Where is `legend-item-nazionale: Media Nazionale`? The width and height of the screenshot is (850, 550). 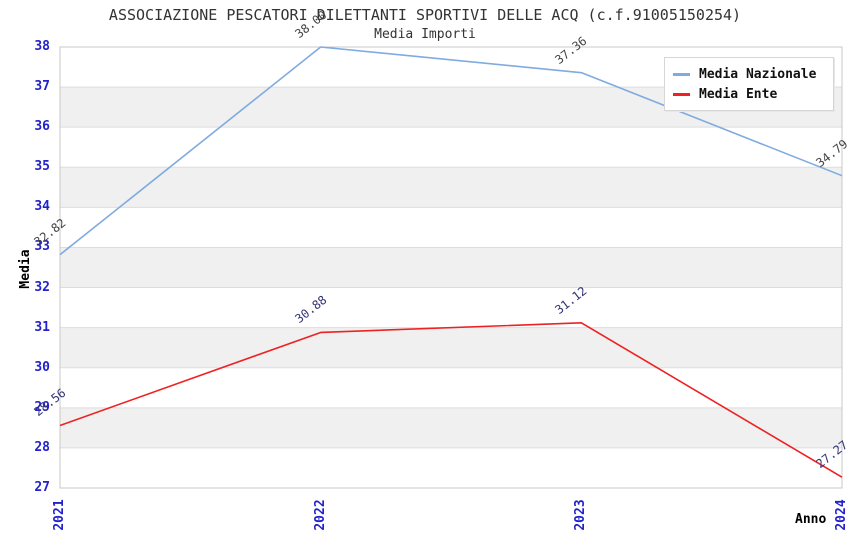 legend-item-nazionale: Media Nazionale is located at coordinates (749, 74).